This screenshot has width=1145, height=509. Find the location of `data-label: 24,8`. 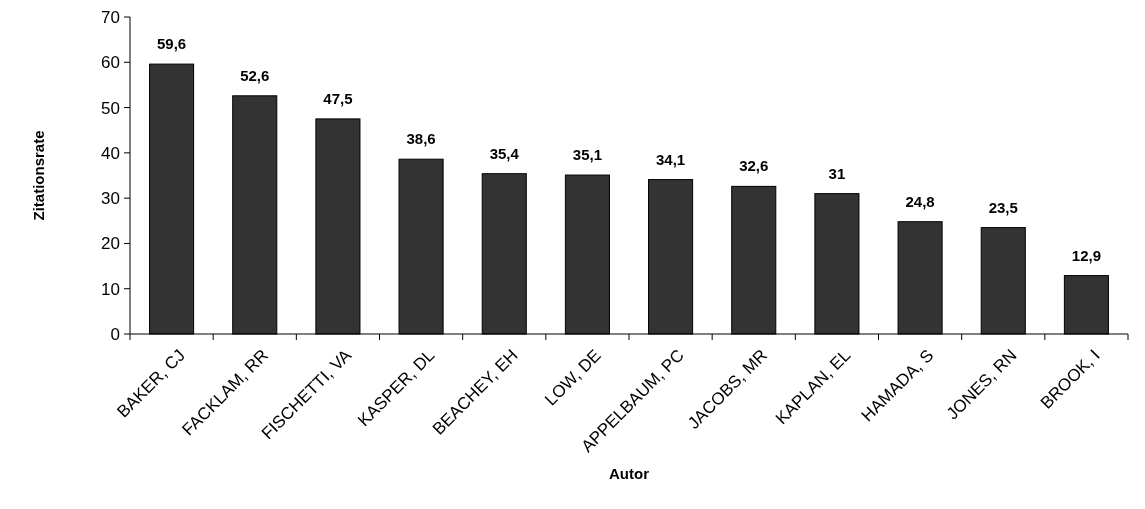

data-label: 24,8 is located at coordinates (920, 201).